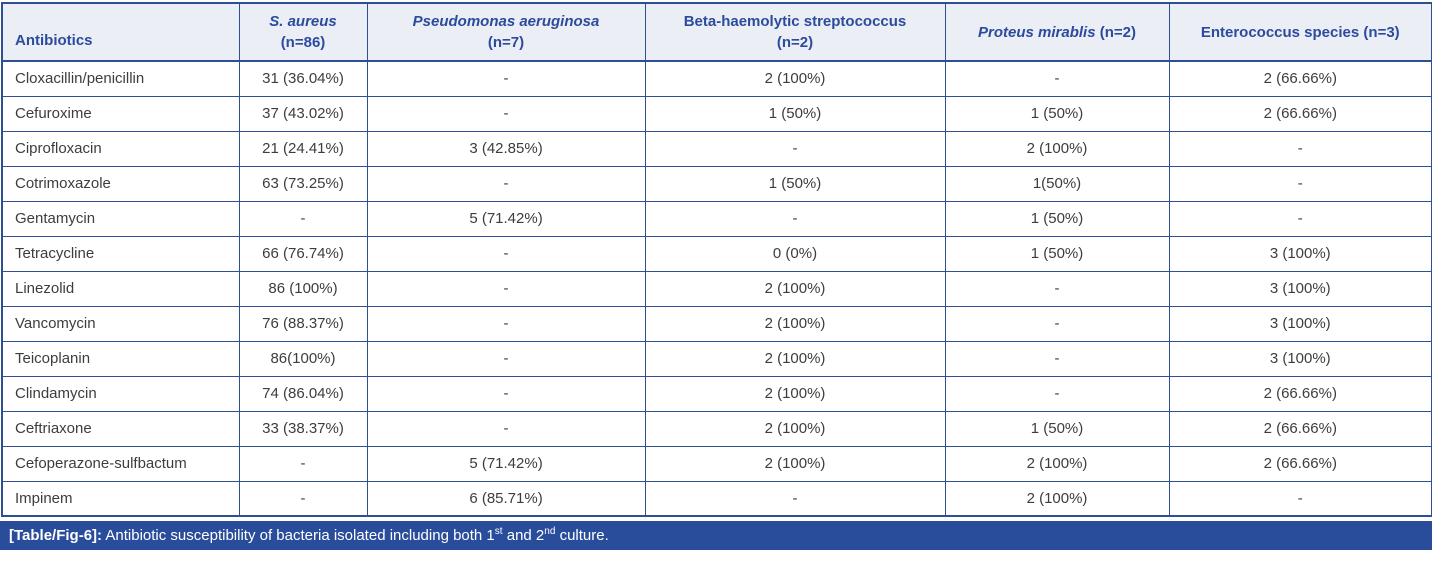 This screenshot has width=1432, height=569. Describe the element at coordinates (1280, 32) in the screenshot. I see `organism-name: Enterococcus species` at that location.